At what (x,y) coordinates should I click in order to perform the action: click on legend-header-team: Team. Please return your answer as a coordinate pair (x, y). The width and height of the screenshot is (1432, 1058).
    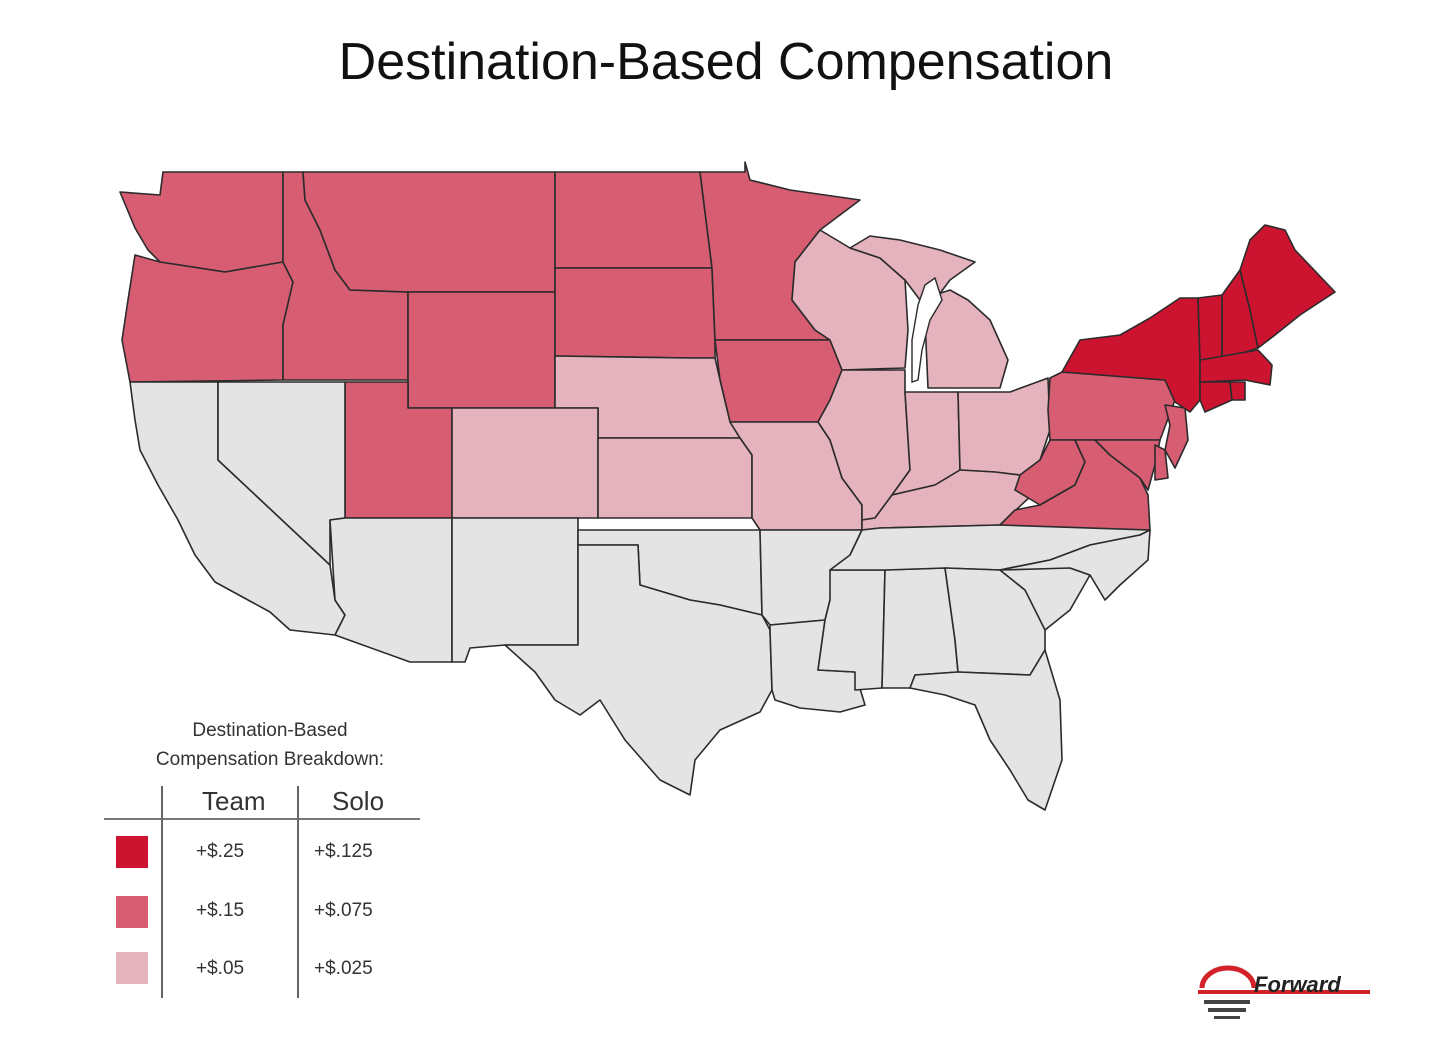
    Looking at the image, I should click on (234, 801).